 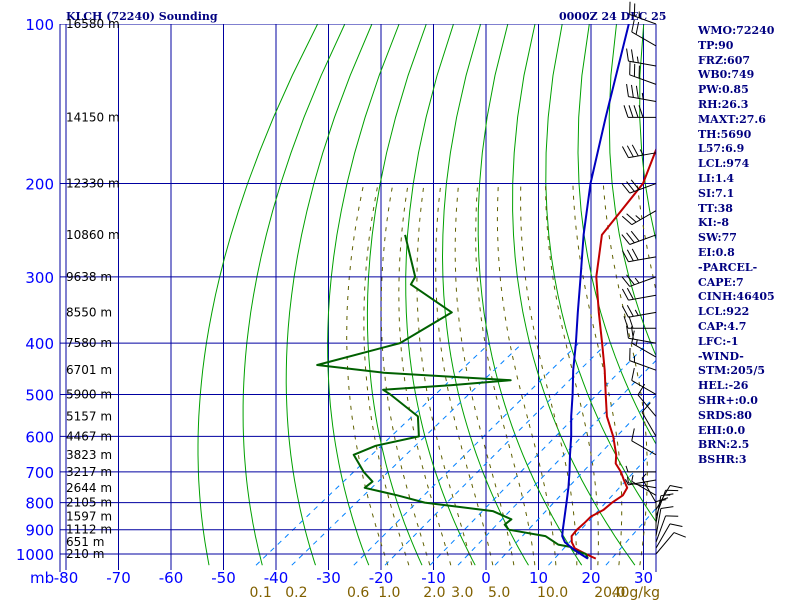 I want to click on height-label: 7580 m, so click(x=89, y=343).